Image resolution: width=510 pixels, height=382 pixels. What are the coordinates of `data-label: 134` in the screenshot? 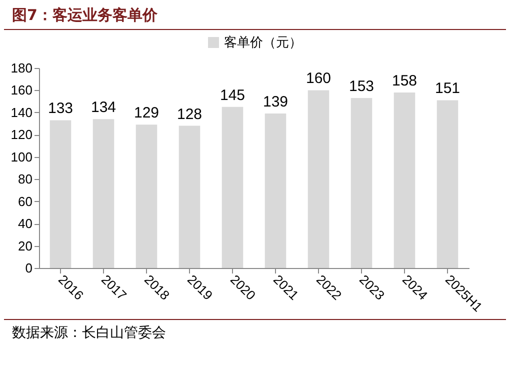 It's located at (103, 107).